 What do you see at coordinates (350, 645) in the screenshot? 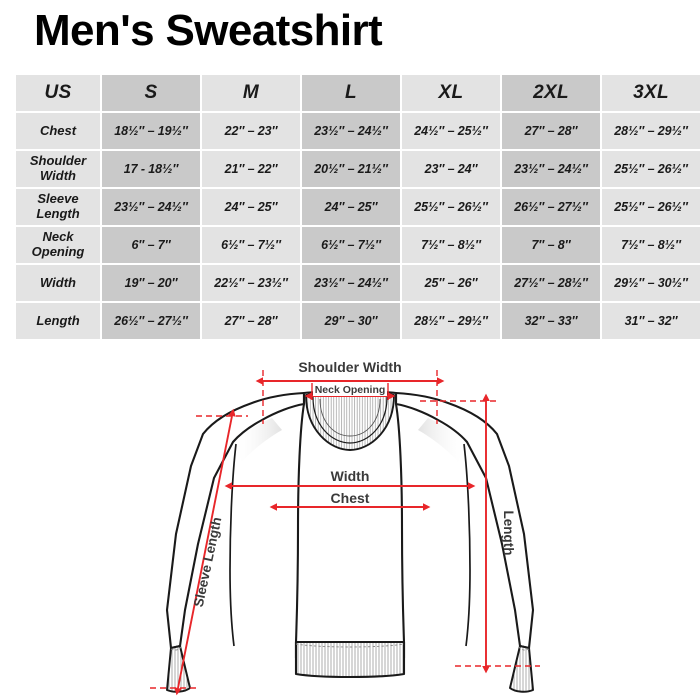
I see `garment-hem-top-seam` at bounding box center [350, 645].